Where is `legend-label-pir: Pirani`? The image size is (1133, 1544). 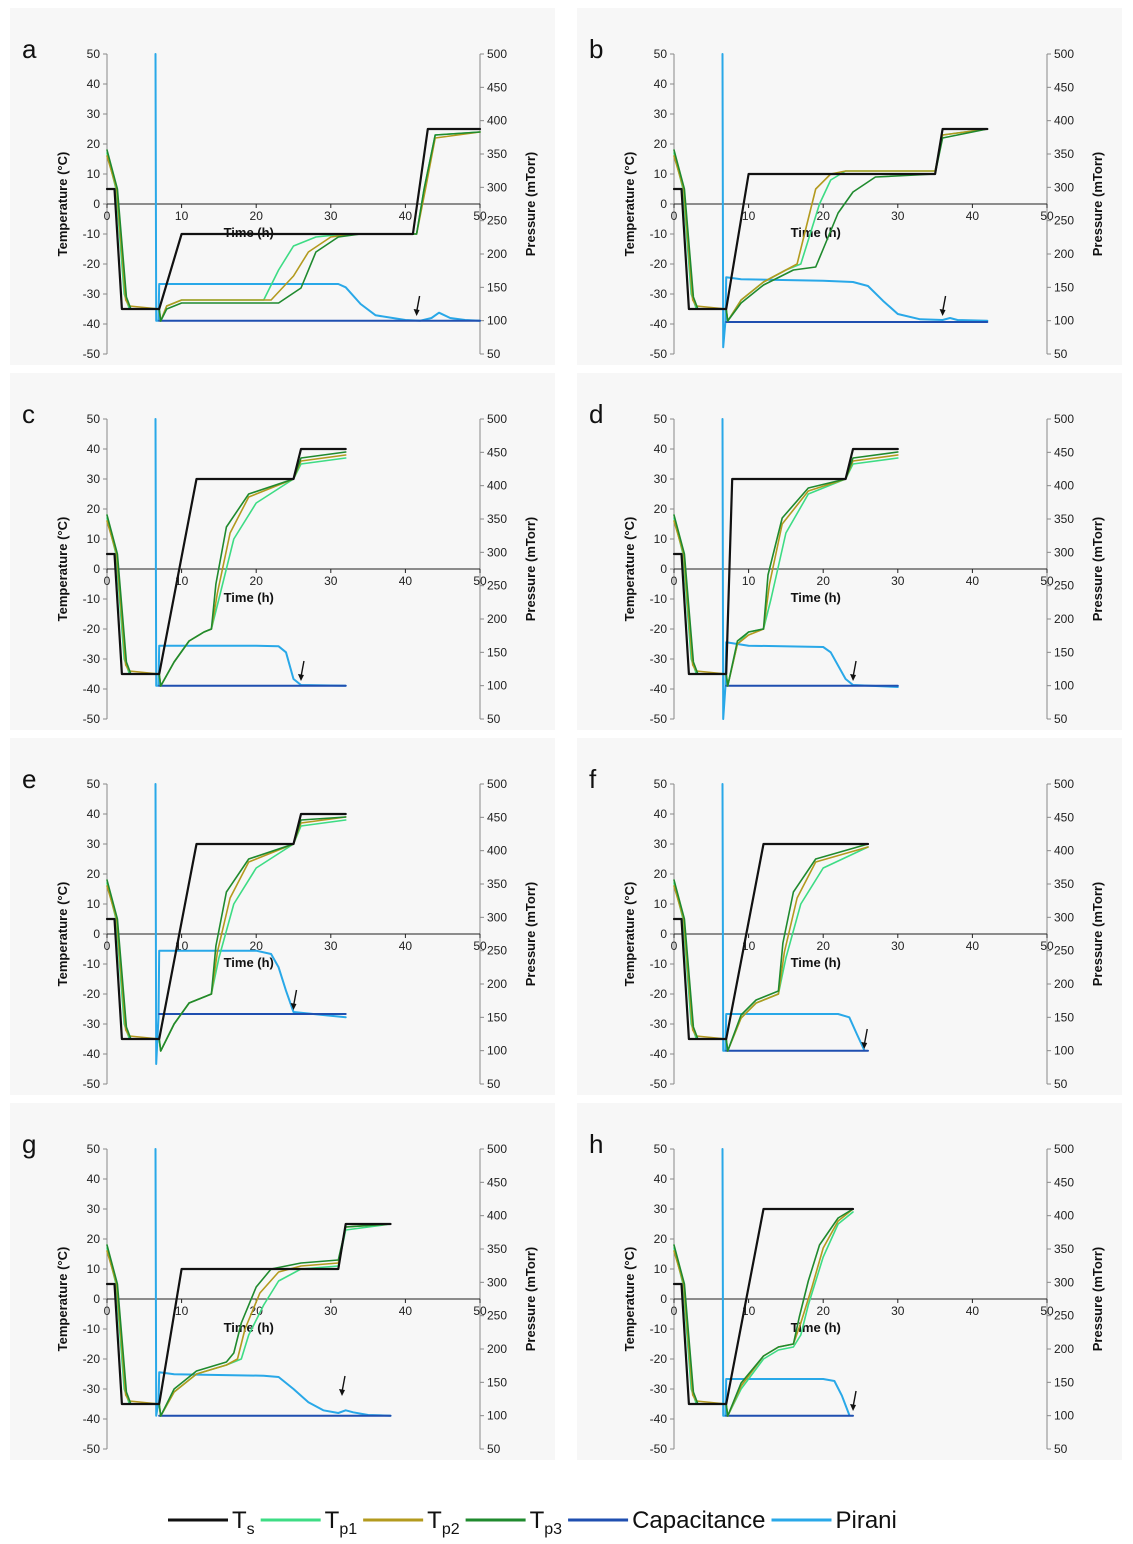
legend-label-pir: Pirani is located at coordinates (866, 1520).